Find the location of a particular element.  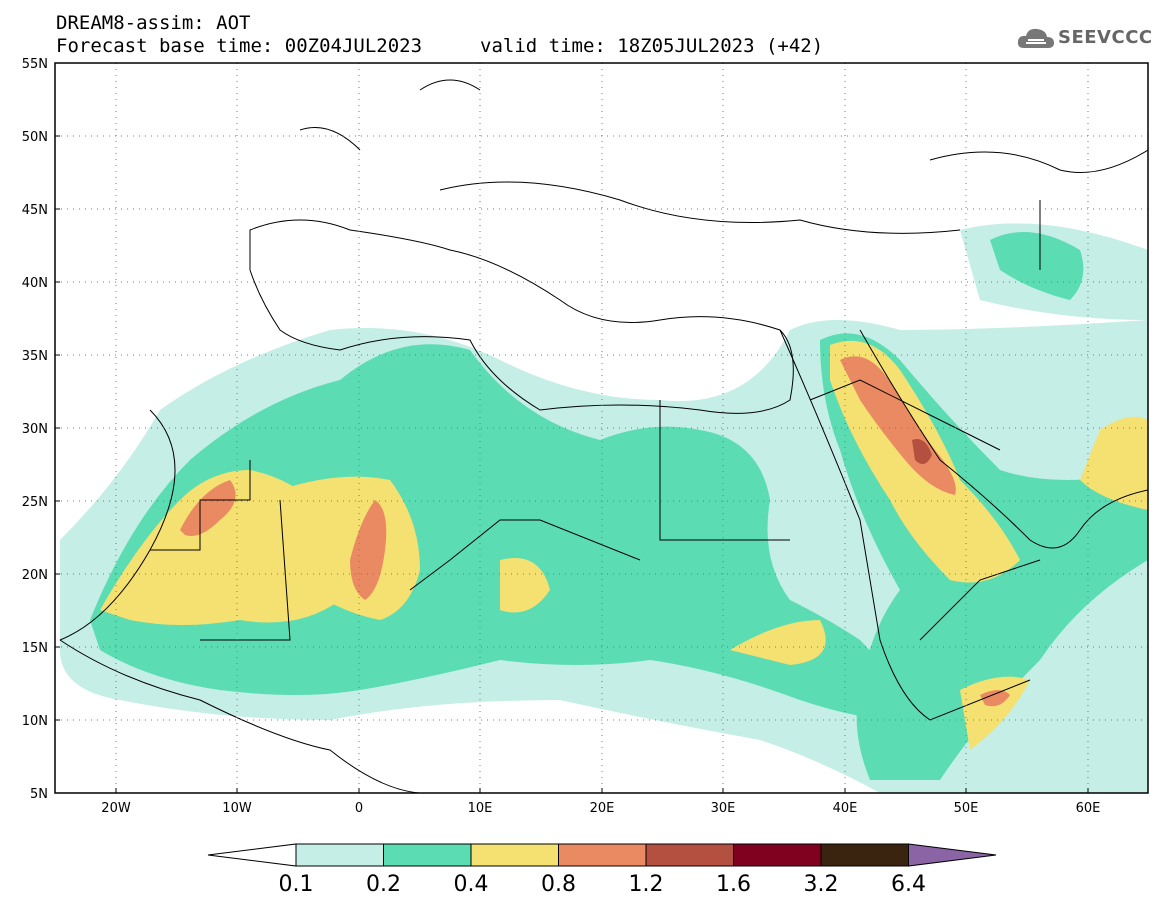

lon-label: 10E is located at coordinates (480, 808).